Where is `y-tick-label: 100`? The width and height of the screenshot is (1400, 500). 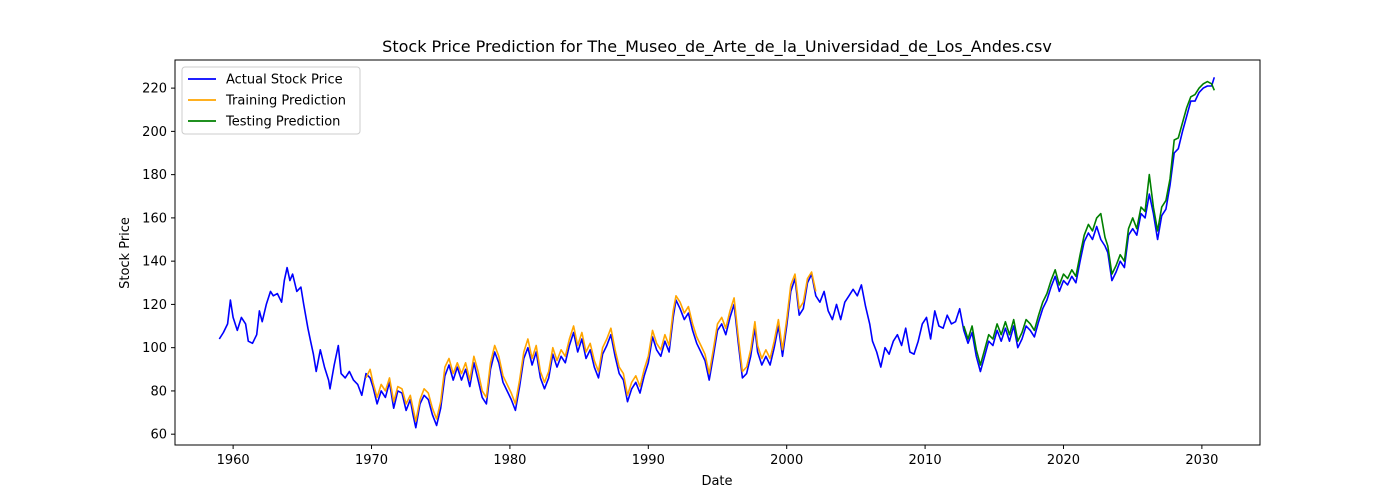
y-tick-label: 100 is located at coordinates (154, 348).